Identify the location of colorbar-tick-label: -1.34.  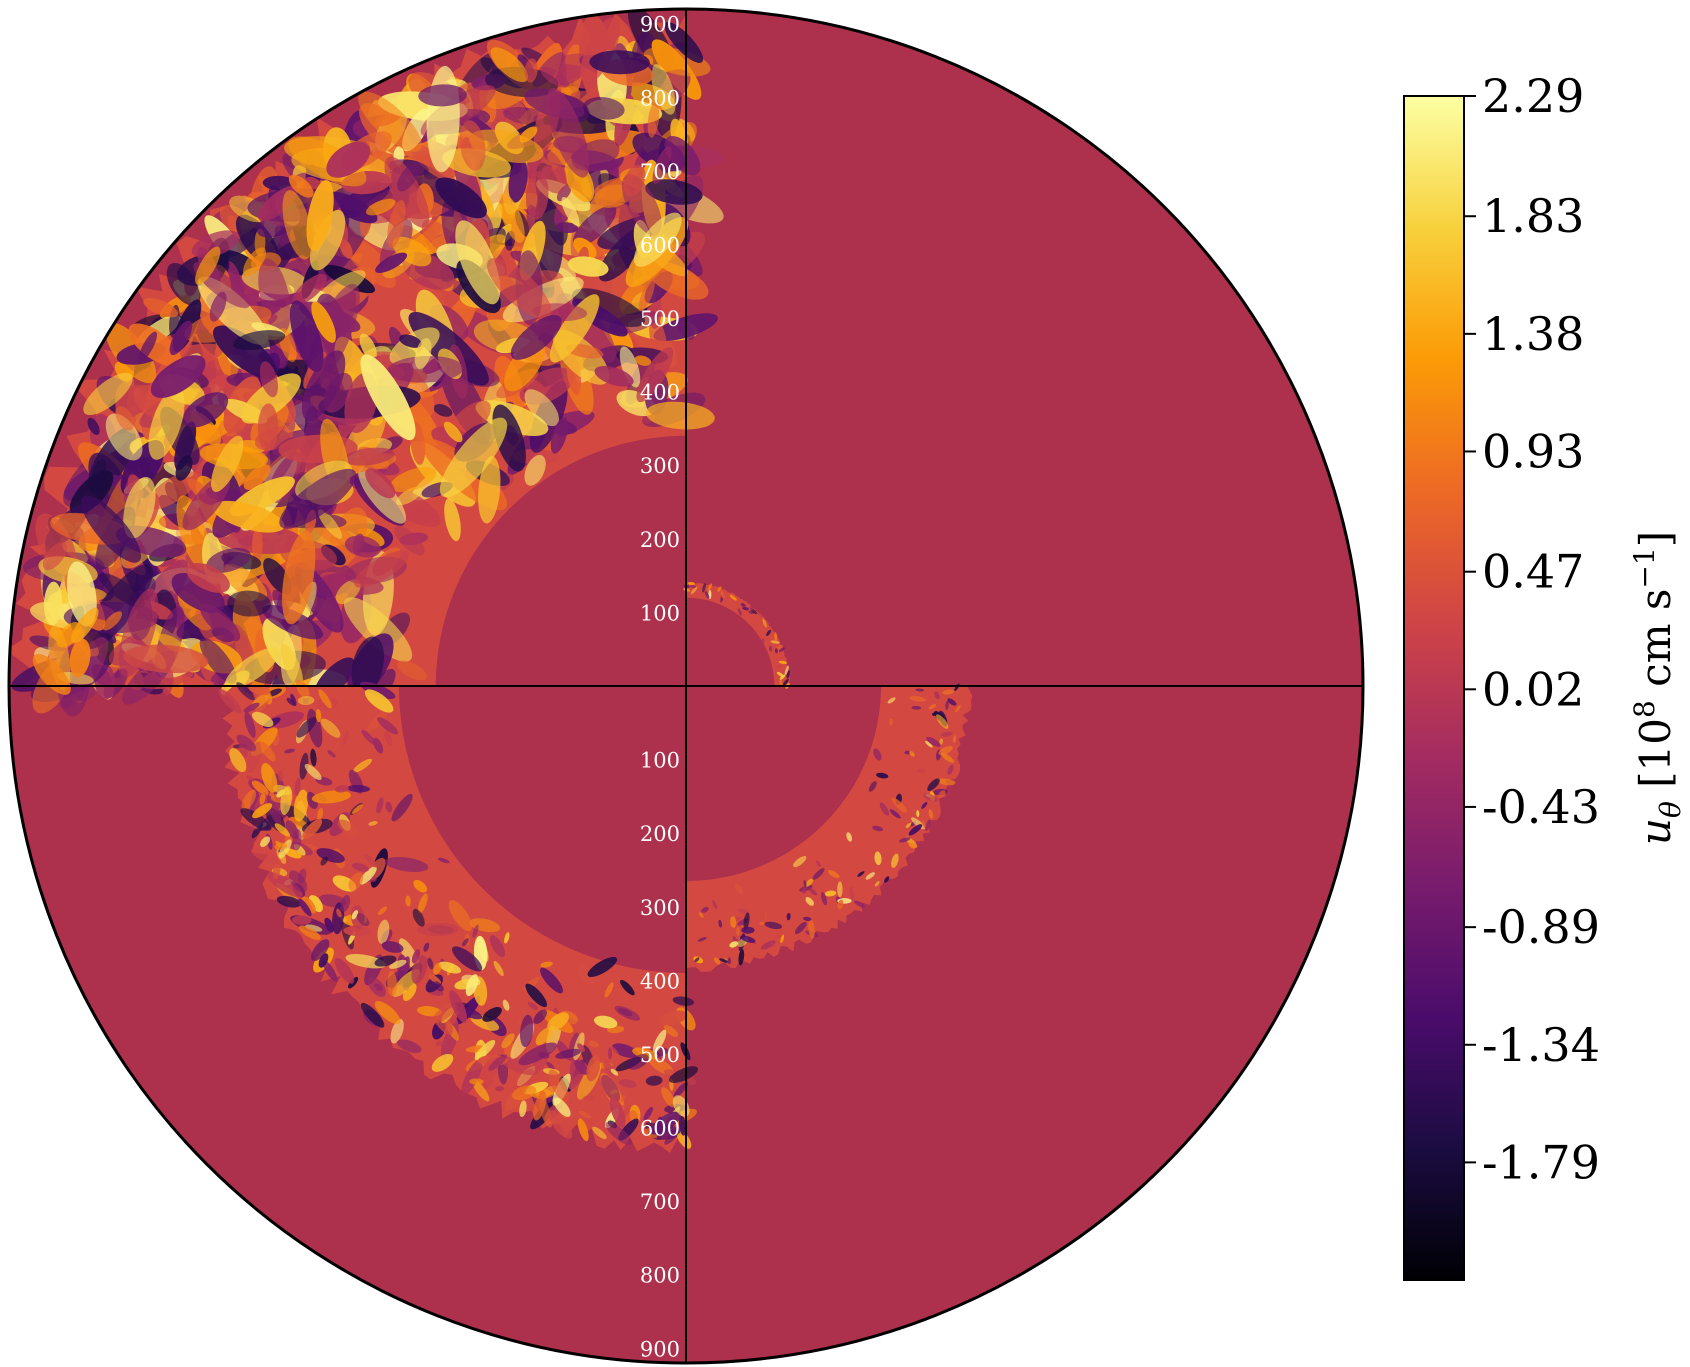
(1541, 1045).